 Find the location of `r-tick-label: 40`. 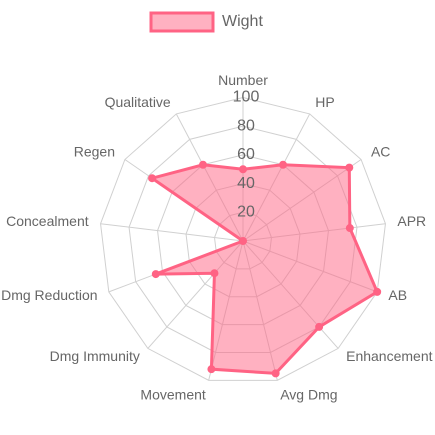

r-tick-label: 40 is located at coordinates (246, 183).